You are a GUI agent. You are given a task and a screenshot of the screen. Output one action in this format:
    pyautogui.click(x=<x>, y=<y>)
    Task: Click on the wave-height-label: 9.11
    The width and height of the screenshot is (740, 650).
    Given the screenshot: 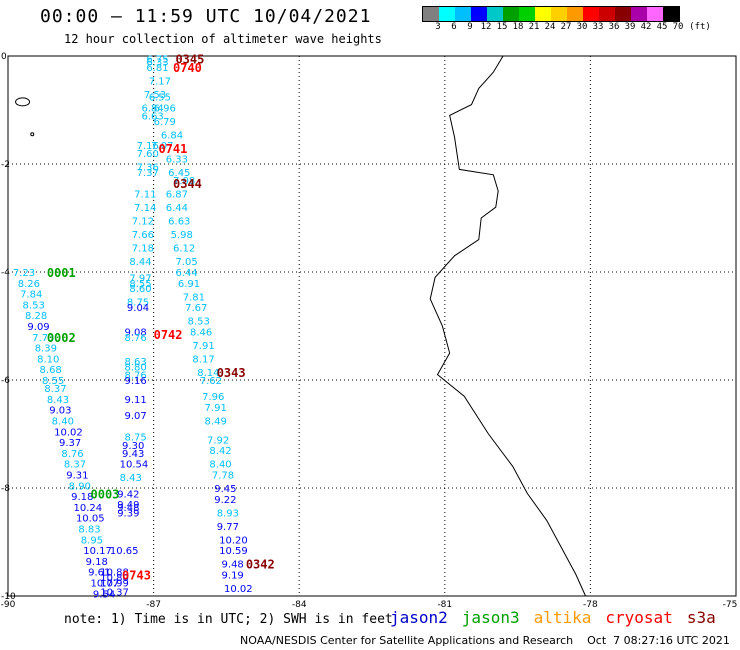 What is the action you would take?
    pyautogui.click(x=135, y=400)
    